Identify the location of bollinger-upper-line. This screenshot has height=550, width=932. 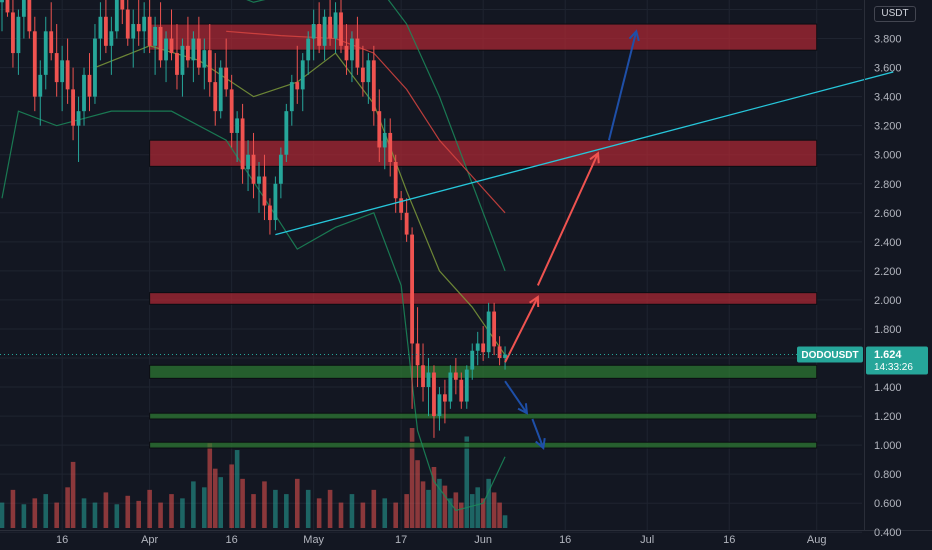
(376, 136).